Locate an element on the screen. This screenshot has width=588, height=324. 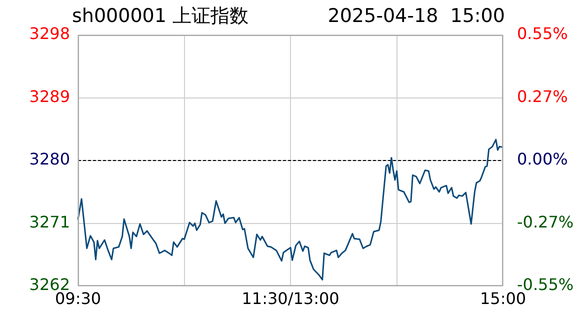
y2-tick-label: 0.00% is located at coordinates (542, 159).